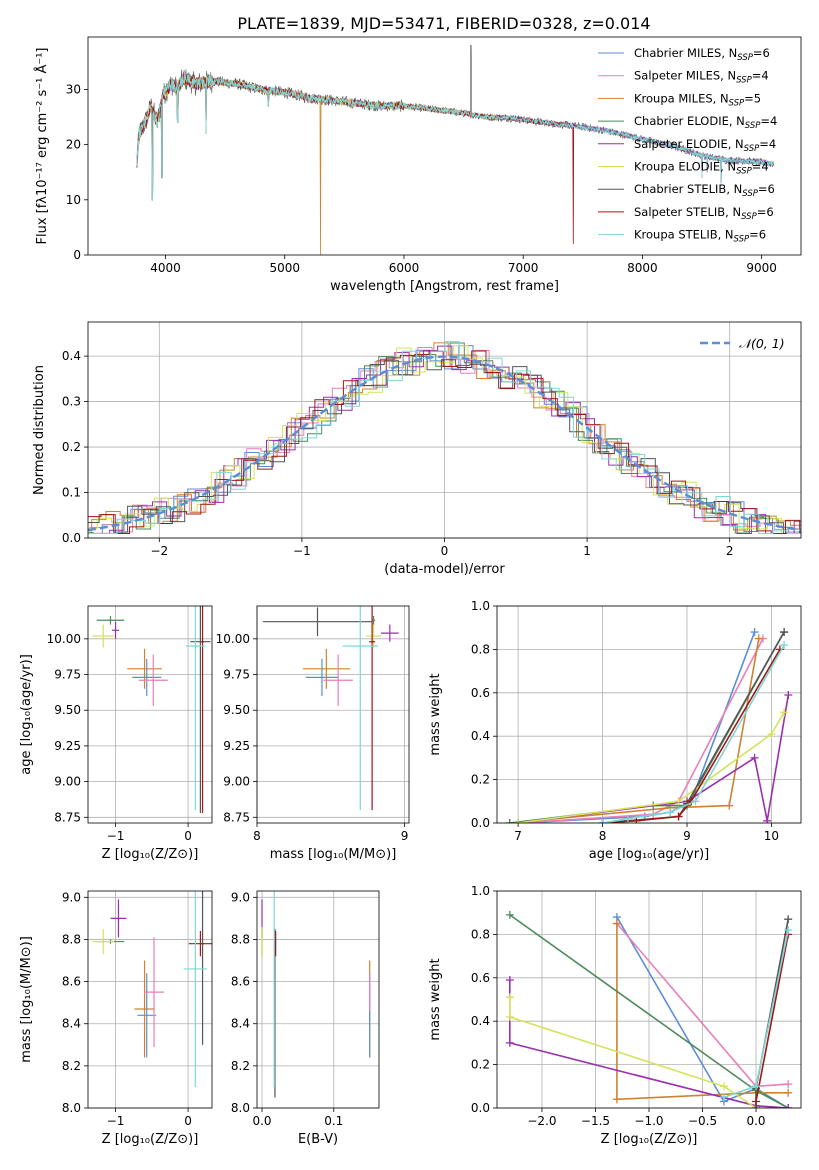 The width and height of the screenshot is (819, 1170). Describe the element at coordinates (64, 639) in the screenshot. I see `y-tick-label: 10.00` at that location.